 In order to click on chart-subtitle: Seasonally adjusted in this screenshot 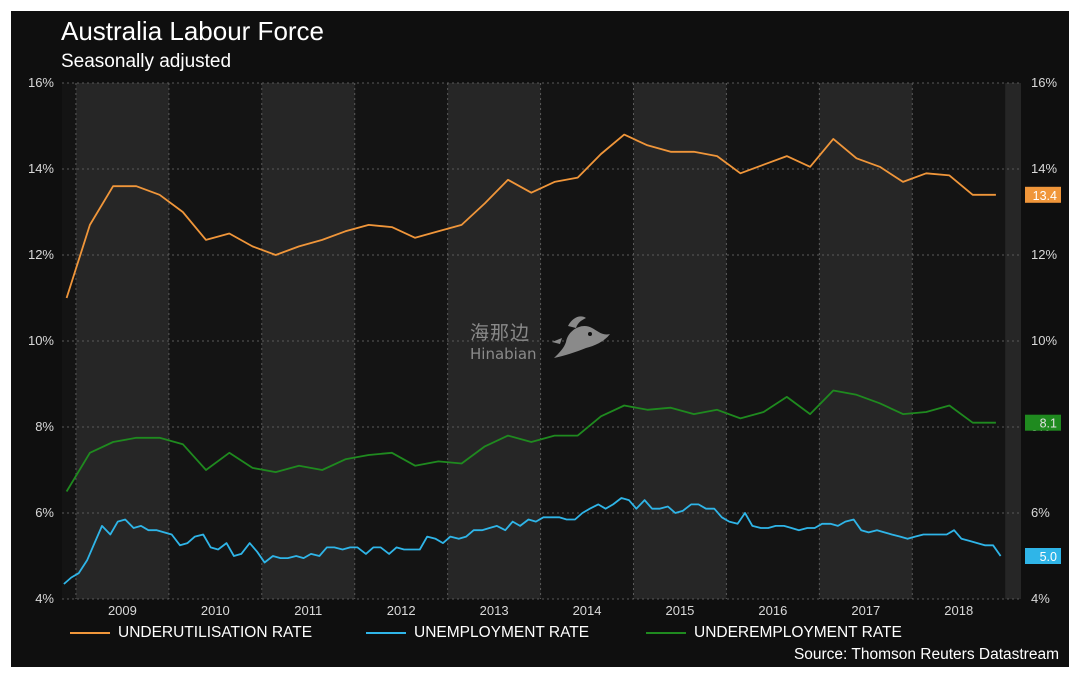, I will do `click(146, 61)`.